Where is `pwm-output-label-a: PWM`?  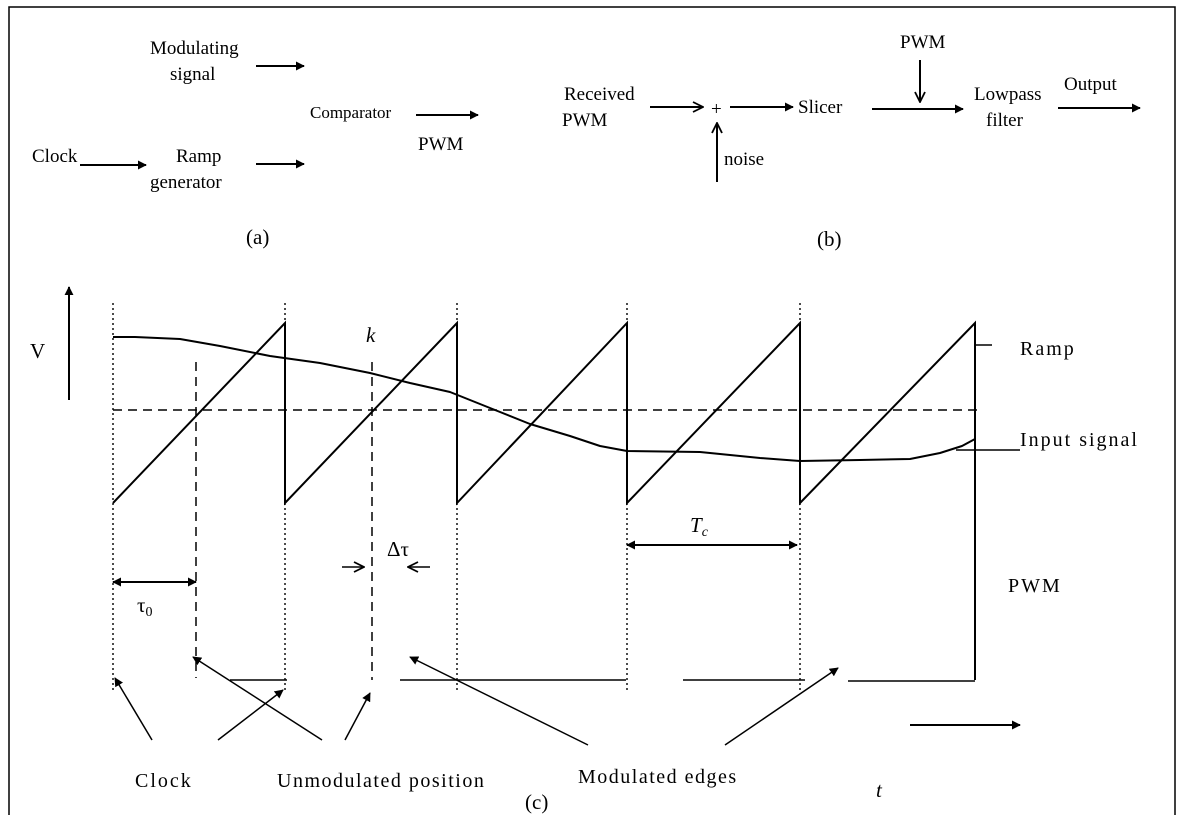 pwm-output-label-a: PWM is located at coordinates (441, 144).